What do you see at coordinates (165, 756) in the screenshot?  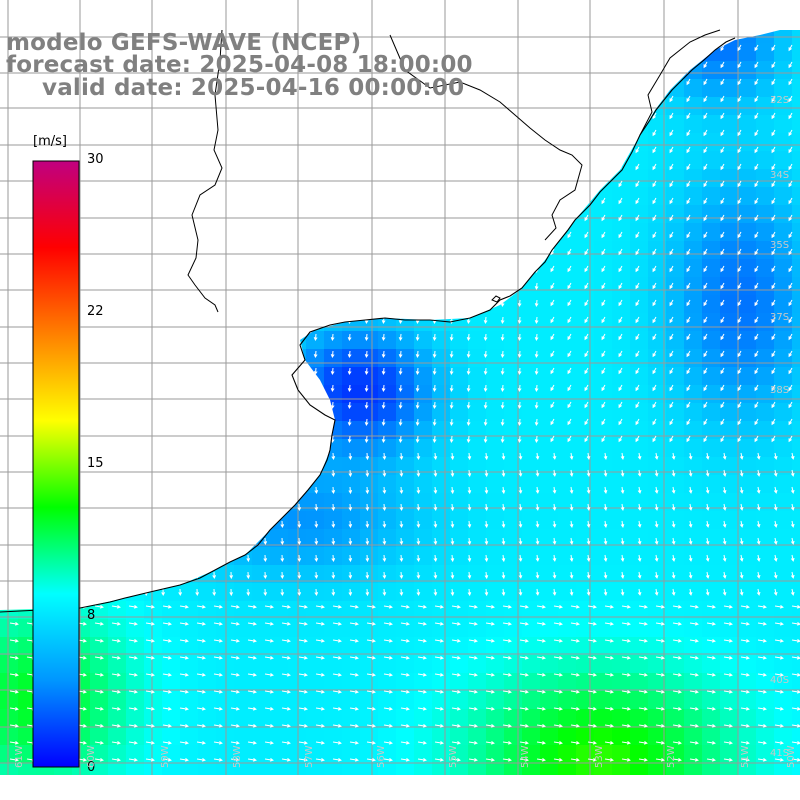 I see `lon-label: 59W` at bounding box center [165, 756].